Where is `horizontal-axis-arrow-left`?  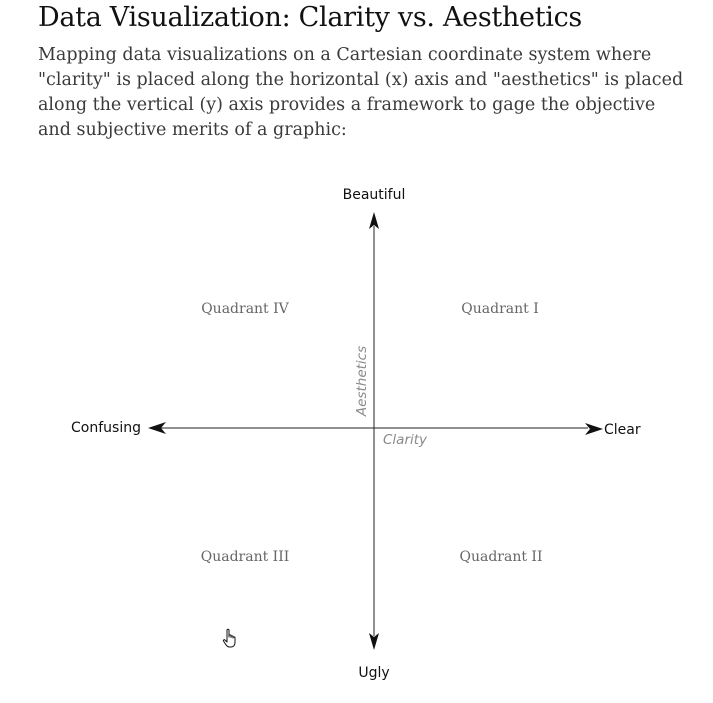
horizontal-axis-arrow-left is located at coordinates (157, 428).